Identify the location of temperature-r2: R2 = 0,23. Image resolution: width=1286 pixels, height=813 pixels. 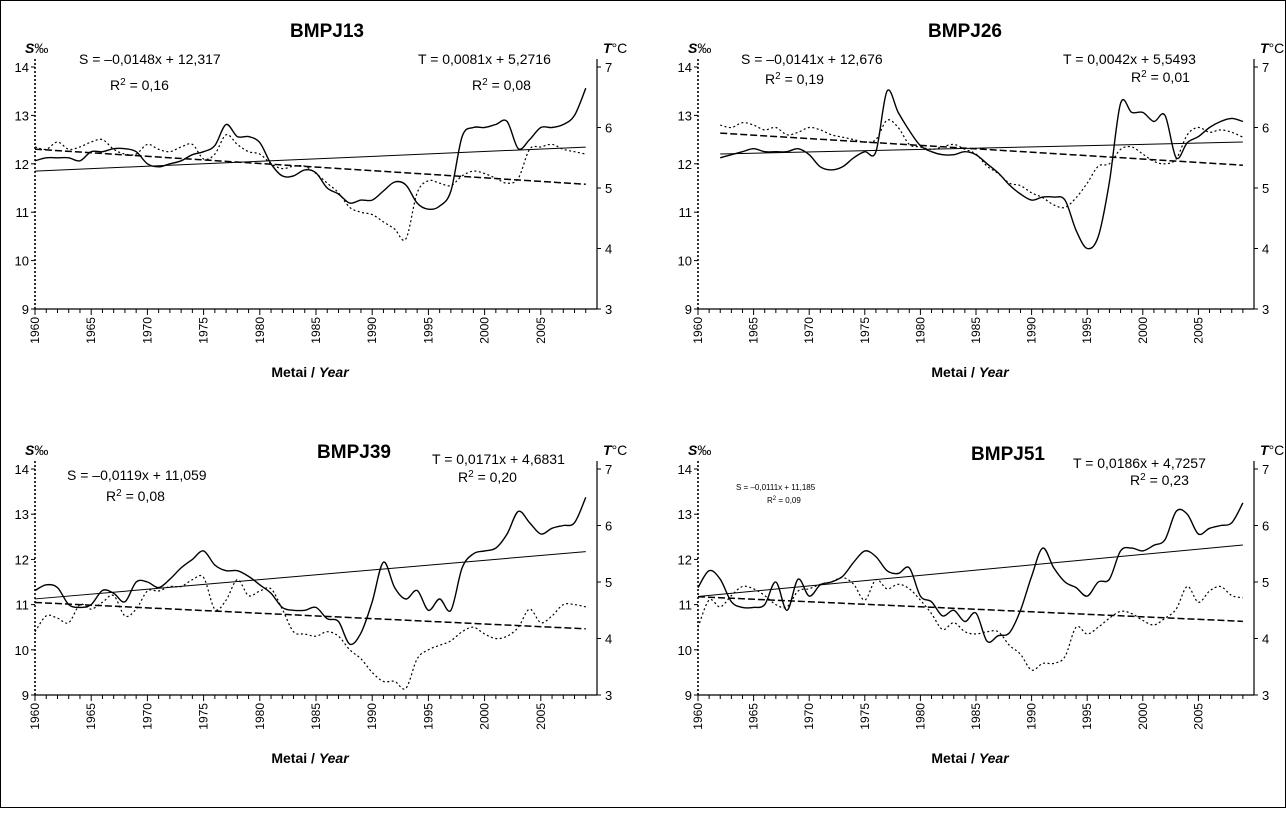
(1159, 480).